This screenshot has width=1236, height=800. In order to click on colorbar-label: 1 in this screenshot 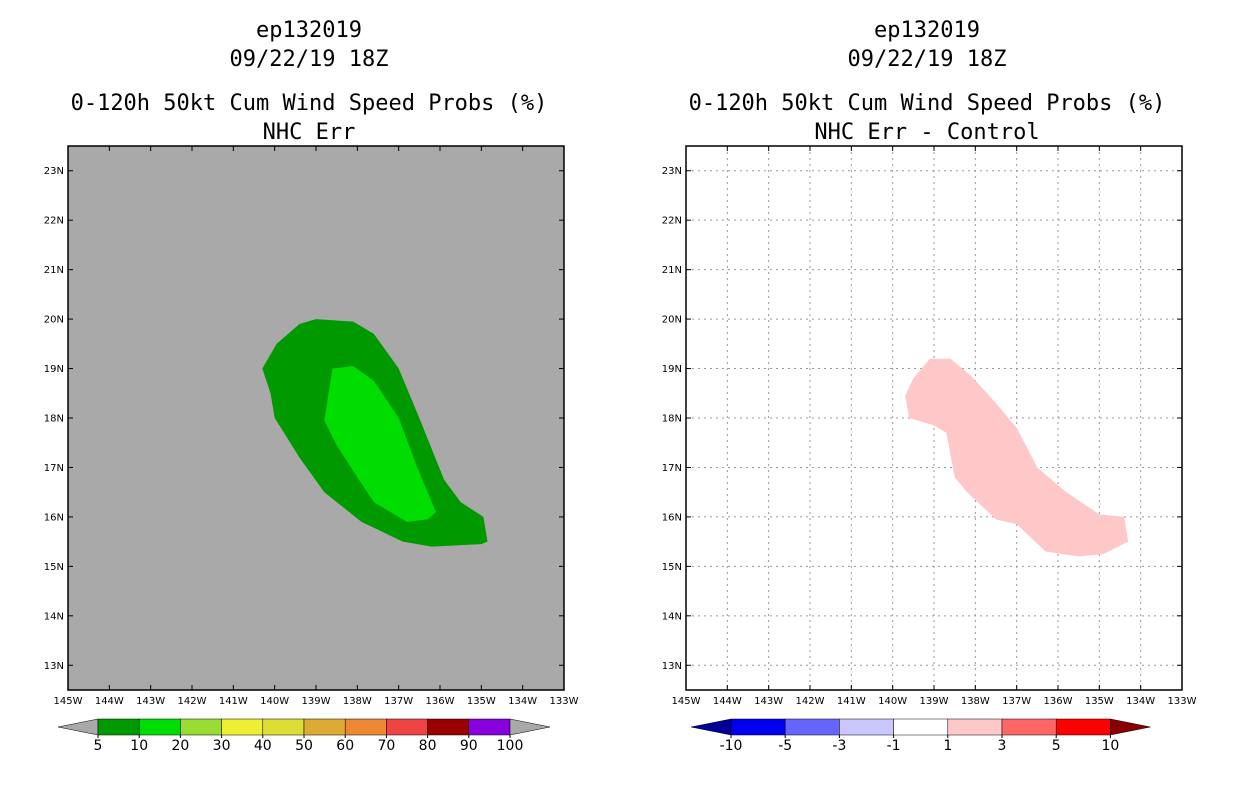, I will do `click(947, 746)`.